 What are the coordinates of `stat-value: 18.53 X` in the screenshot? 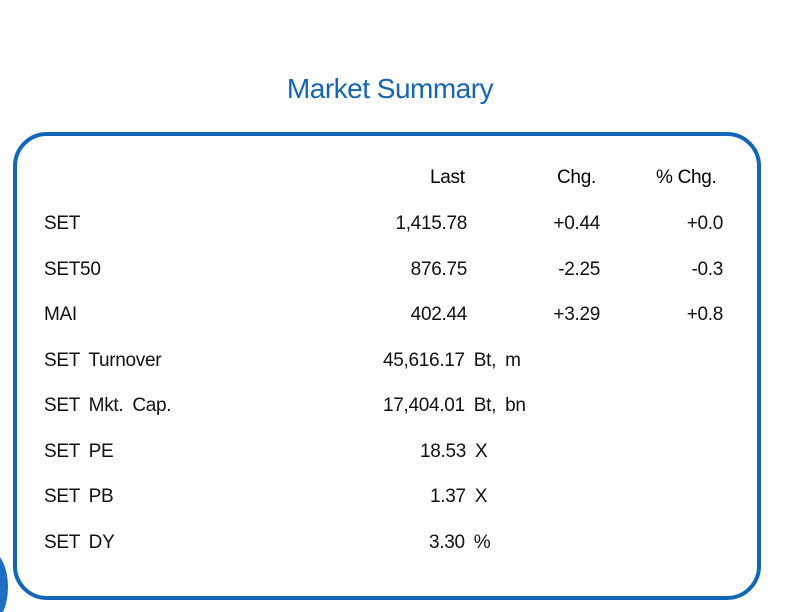 It's located at (454, 451).